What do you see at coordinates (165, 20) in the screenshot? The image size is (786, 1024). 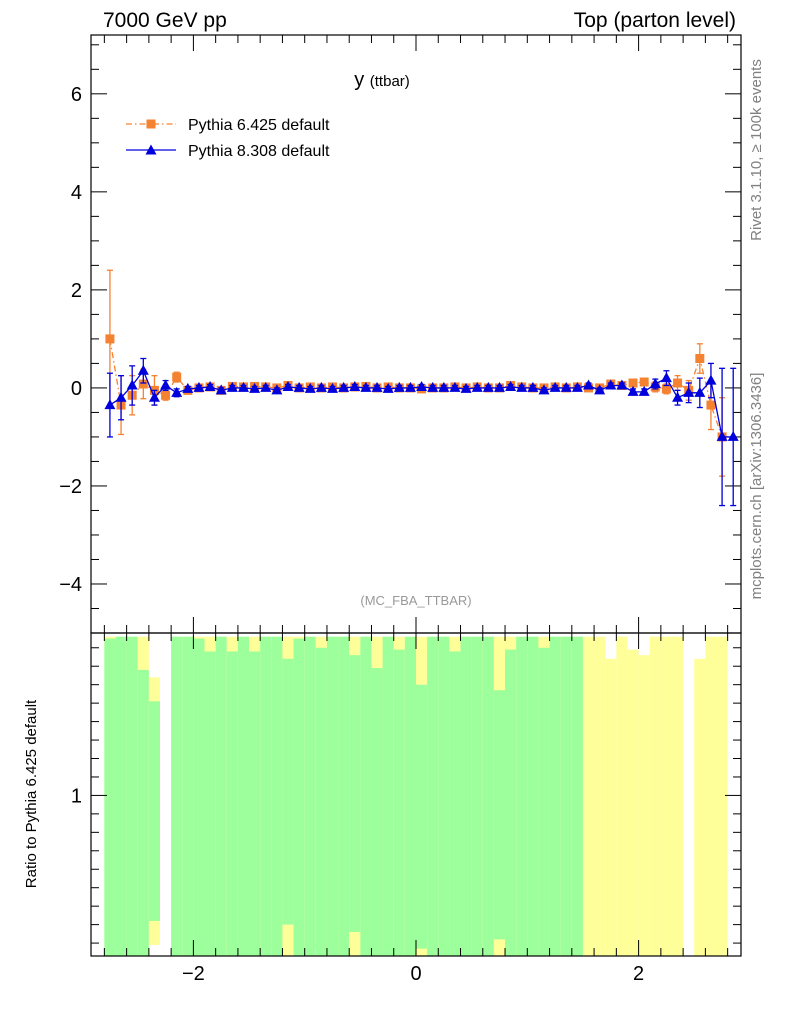 I see `header-left: 7000 GeV pp` at bounding box center [165, 20].